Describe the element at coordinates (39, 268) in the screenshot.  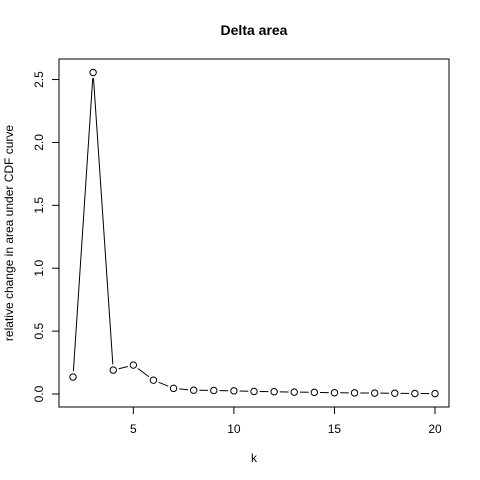
I see `y-tick-label: 1.0` at that location.